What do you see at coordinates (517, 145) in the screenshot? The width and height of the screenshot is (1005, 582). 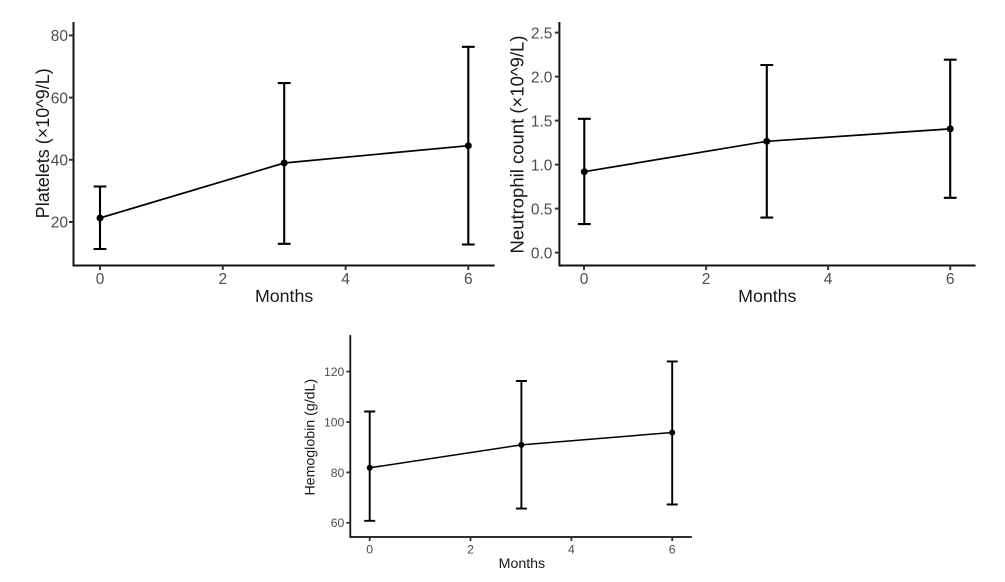 I see `svg-text: Neutrophil count (×10^9/L)` at bounding box center [517, 145].